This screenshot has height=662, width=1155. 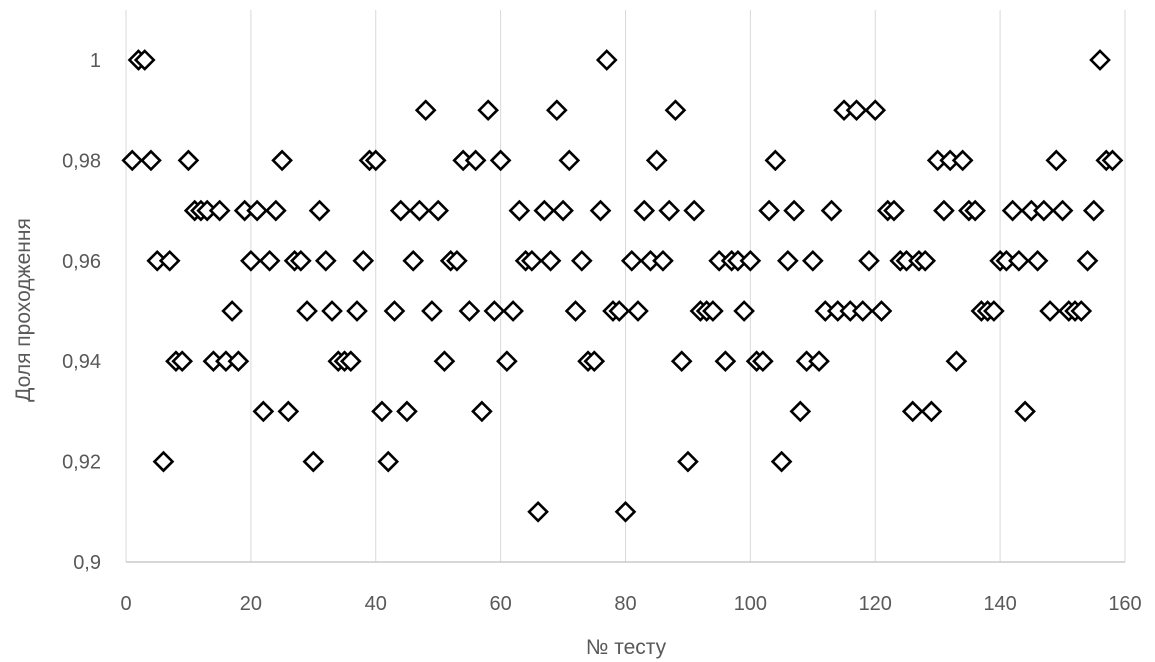 I want to click on y-tick-label: 0,92, so click(x=81, y=463).